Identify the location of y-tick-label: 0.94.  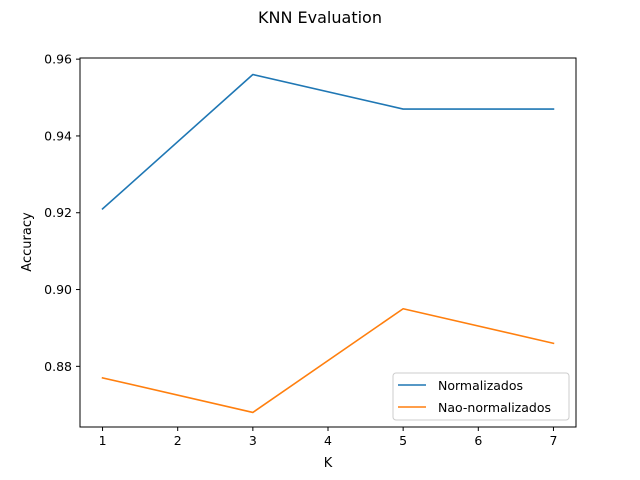
(58, 135).